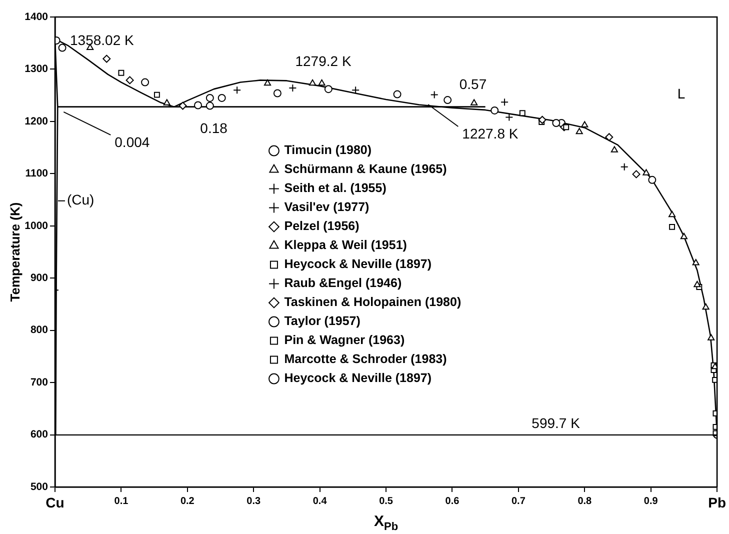  I want to click on legend-label: Vasil'ev (1977), so click(327, 207).